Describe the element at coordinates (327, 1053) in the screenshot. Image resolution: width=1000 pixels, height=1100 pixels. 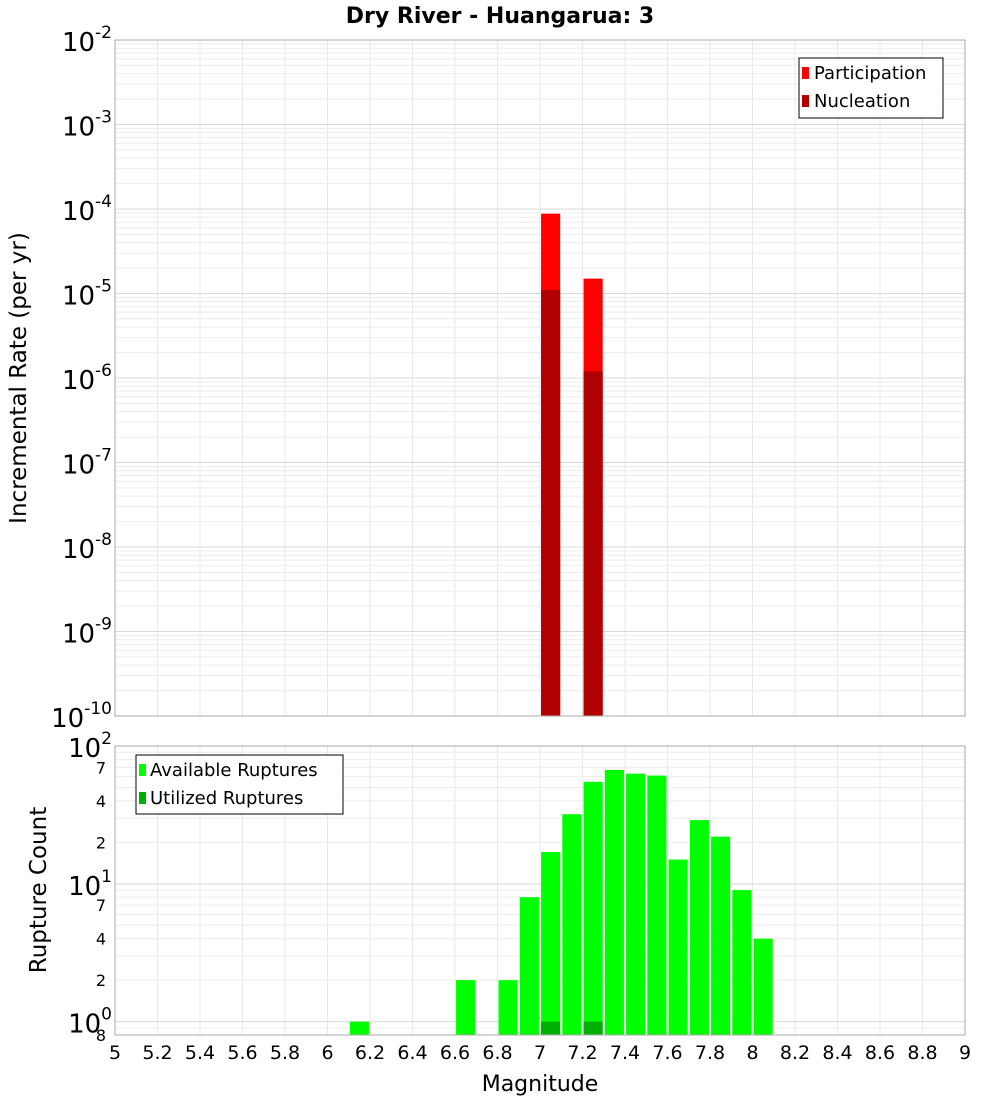
I see `x-tick-label-5: 6` at that location.